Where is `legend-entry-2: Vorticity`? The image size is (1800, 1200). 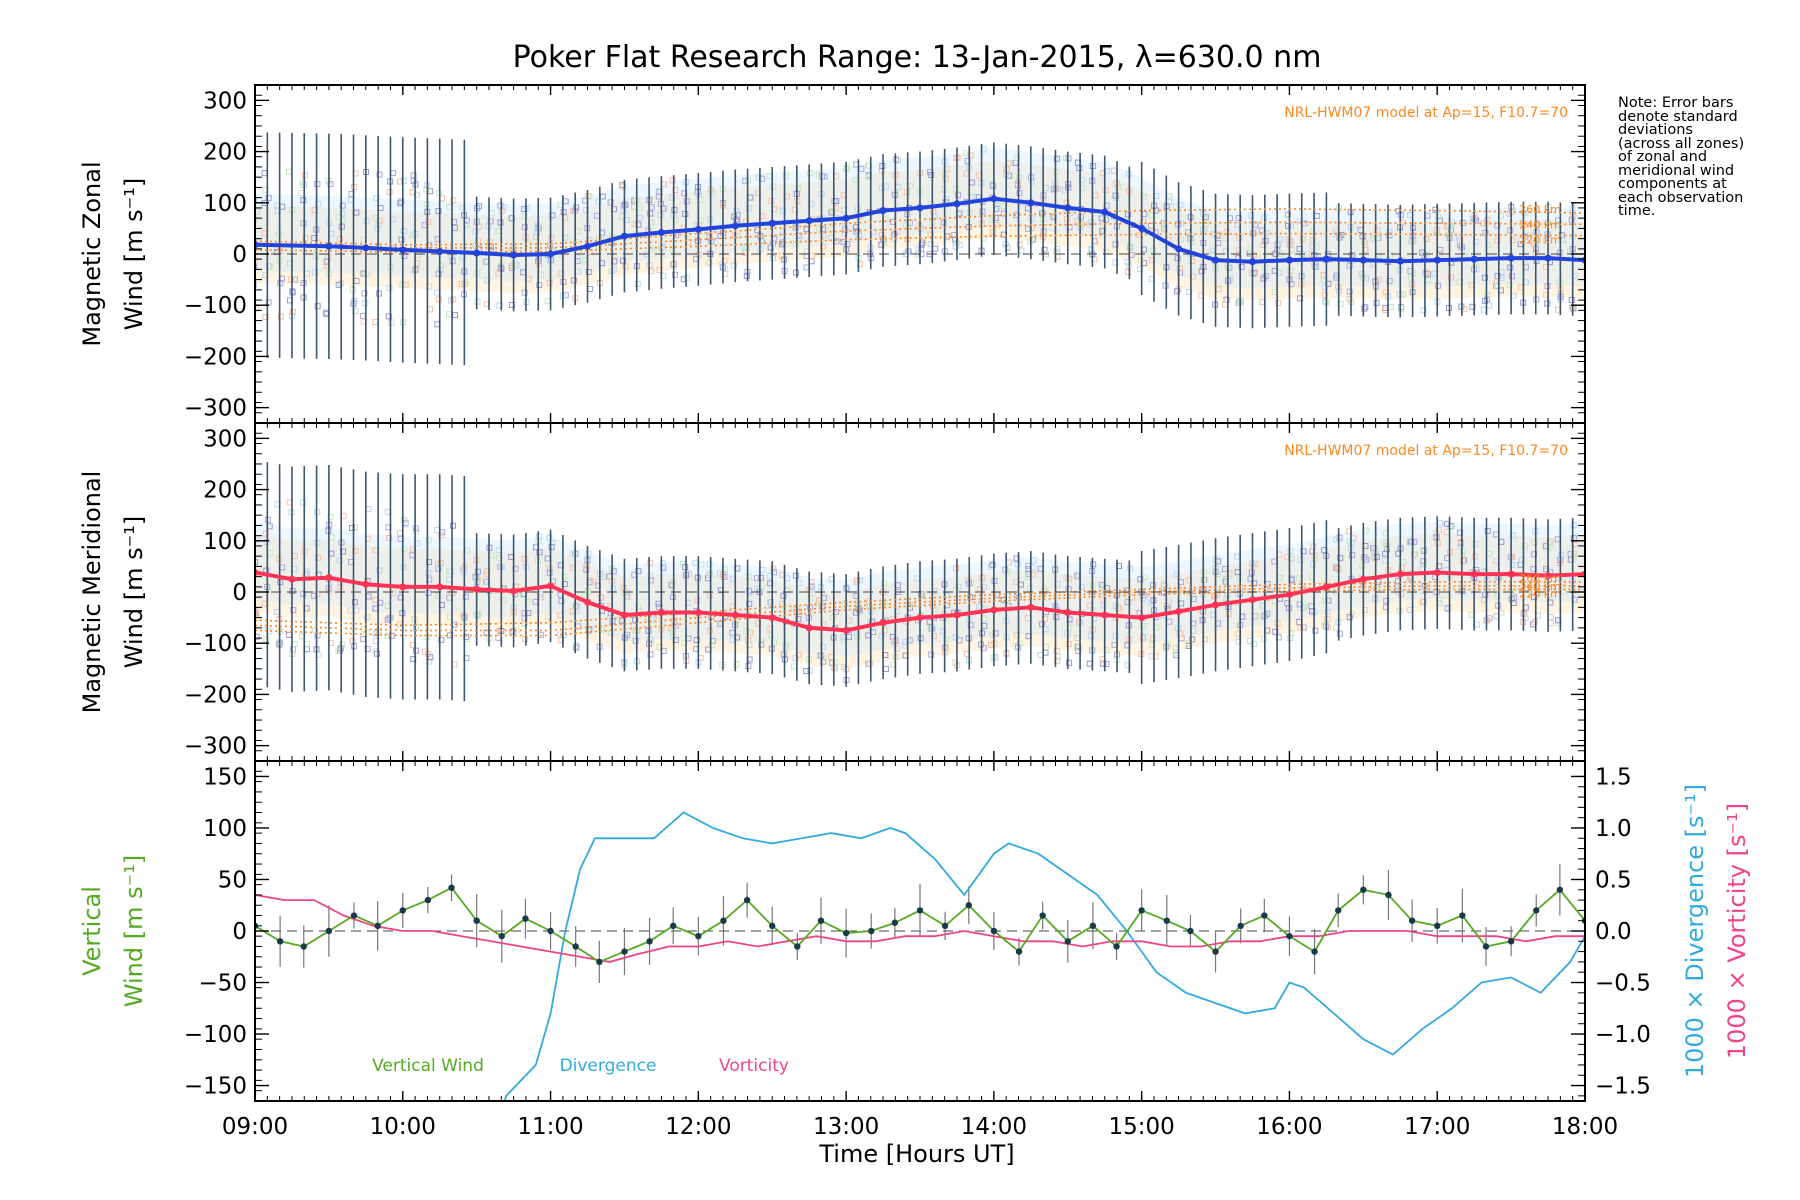 legend-entry-2: Vorticity is located at coordinates (754, 1066).